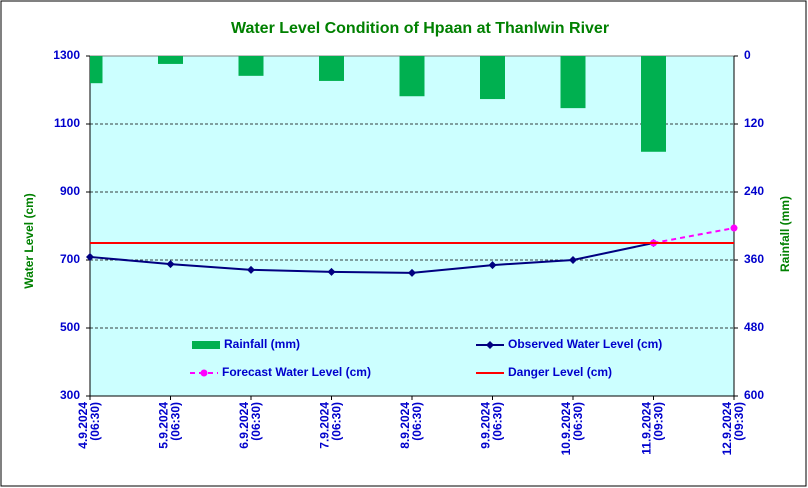 The width and height of the screenshot is (808, 488). I want to click on x-tick-label: 10.9.2024(06:30), so click(572, 429).